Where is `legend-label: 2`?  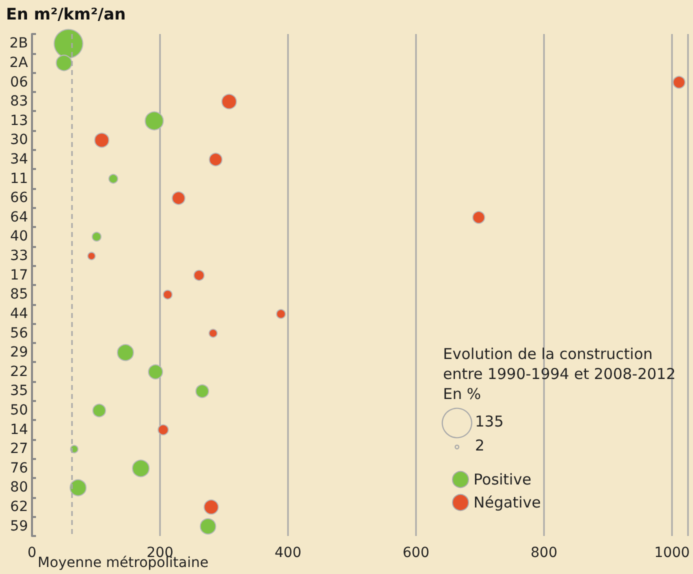
legend-label: 2 is located at coordinates (480, 445).